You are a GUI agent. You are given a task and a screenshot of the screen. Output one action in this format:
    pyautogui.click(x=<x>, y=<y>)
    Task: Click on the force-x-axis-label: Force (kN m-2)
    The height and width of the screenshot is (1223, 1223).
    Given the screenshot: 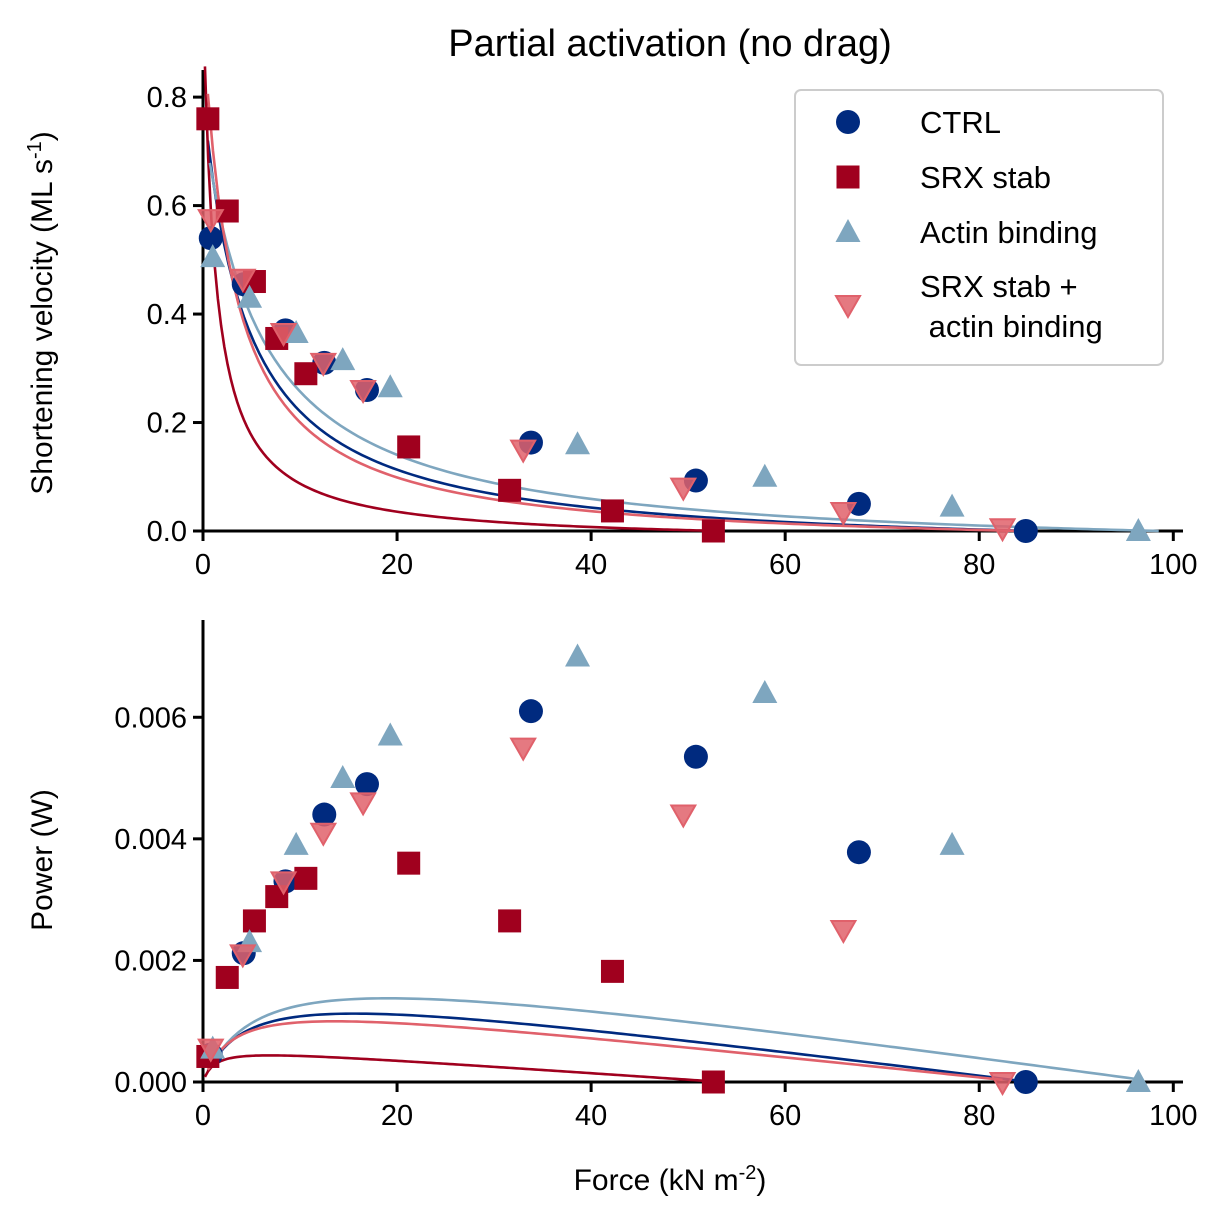 What is the action you would take?
    pyautogui.click(x=670, y=1179)
    